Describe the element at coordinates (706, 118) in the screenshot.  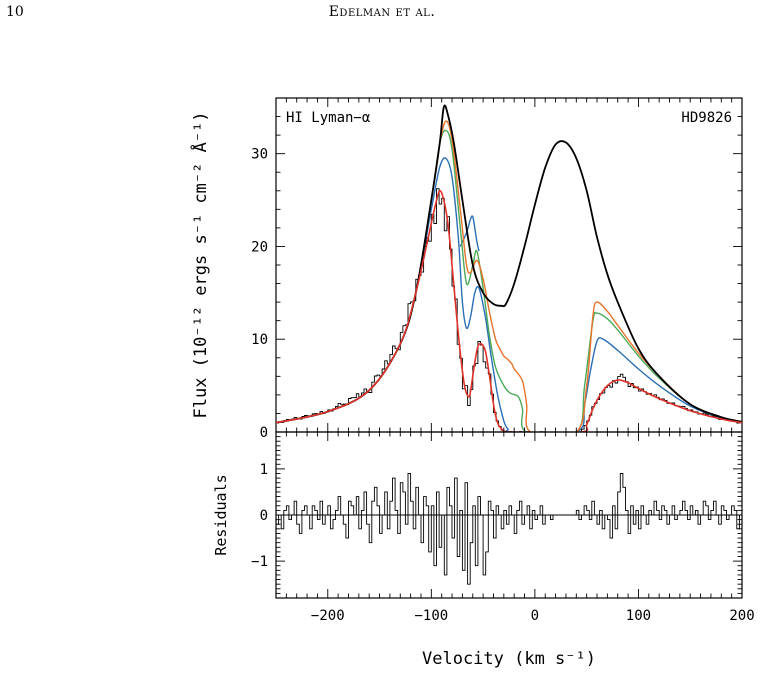
I see `star-label: HD9826` at that location.